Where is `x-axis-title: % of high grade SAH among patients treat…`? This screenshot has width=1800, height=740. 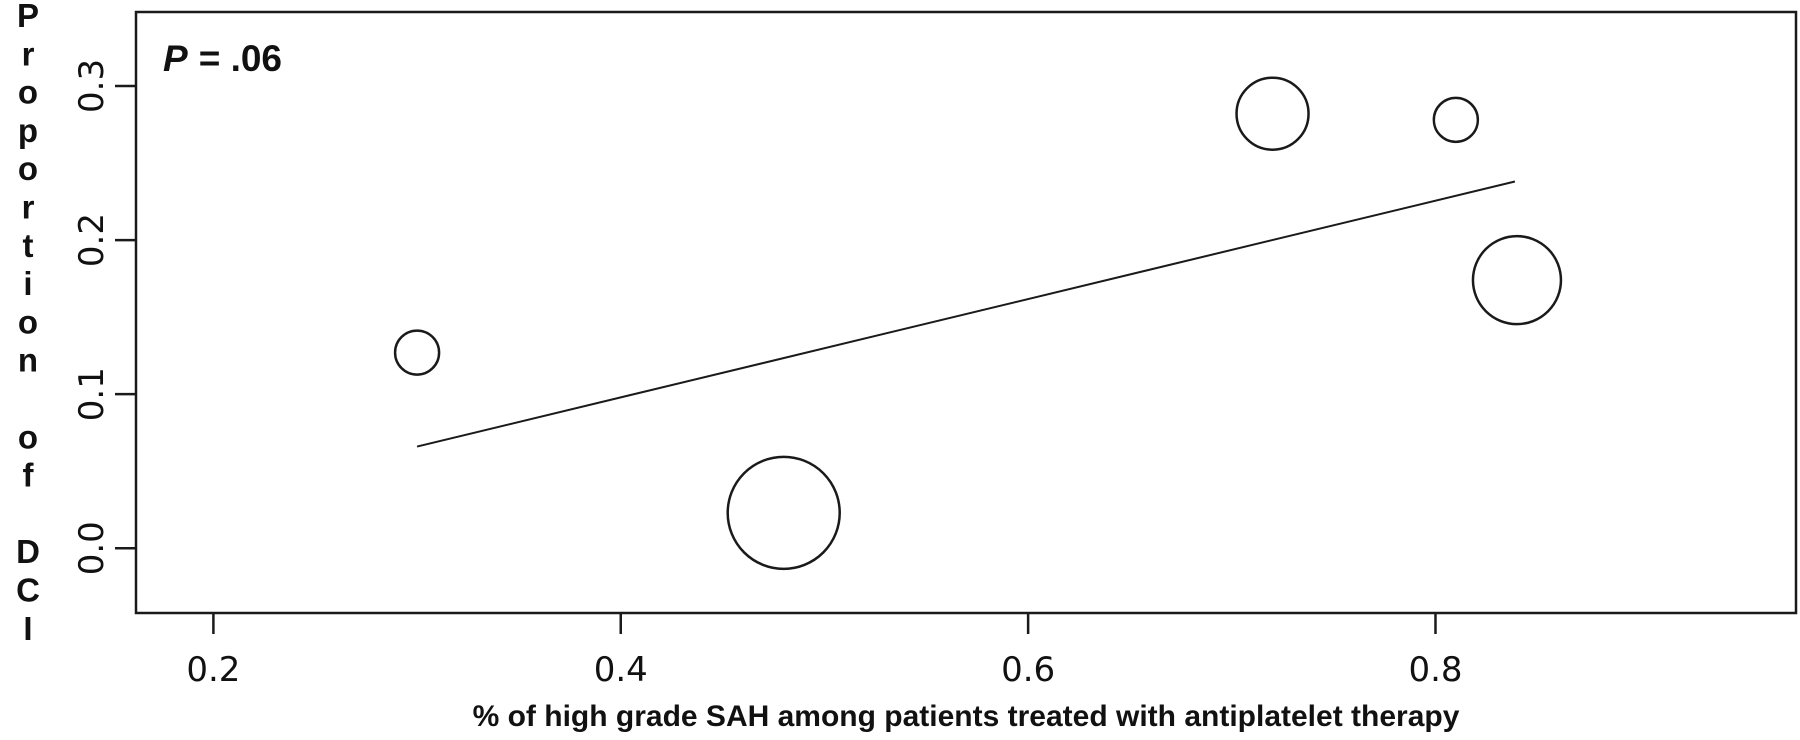 x-axis-title: % of high grade SAH among patients treat… is located at coordinates (966, 716).